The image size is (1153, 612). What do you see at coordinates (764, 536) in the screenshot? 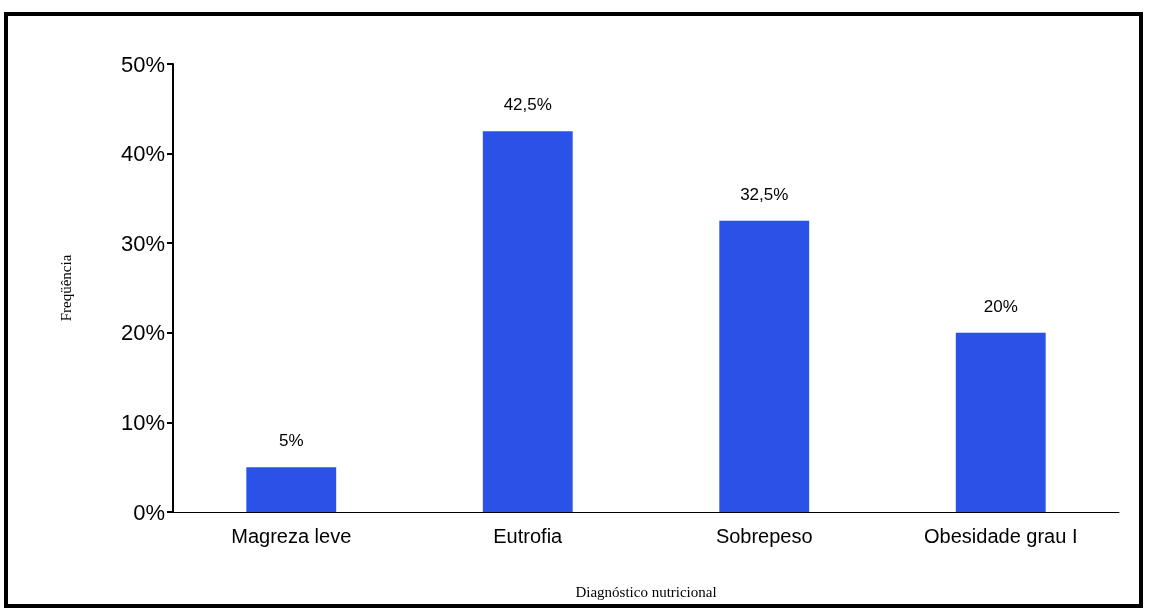
I see `x-tick-label: Sobrepeso` at bounding box center [764, 536].